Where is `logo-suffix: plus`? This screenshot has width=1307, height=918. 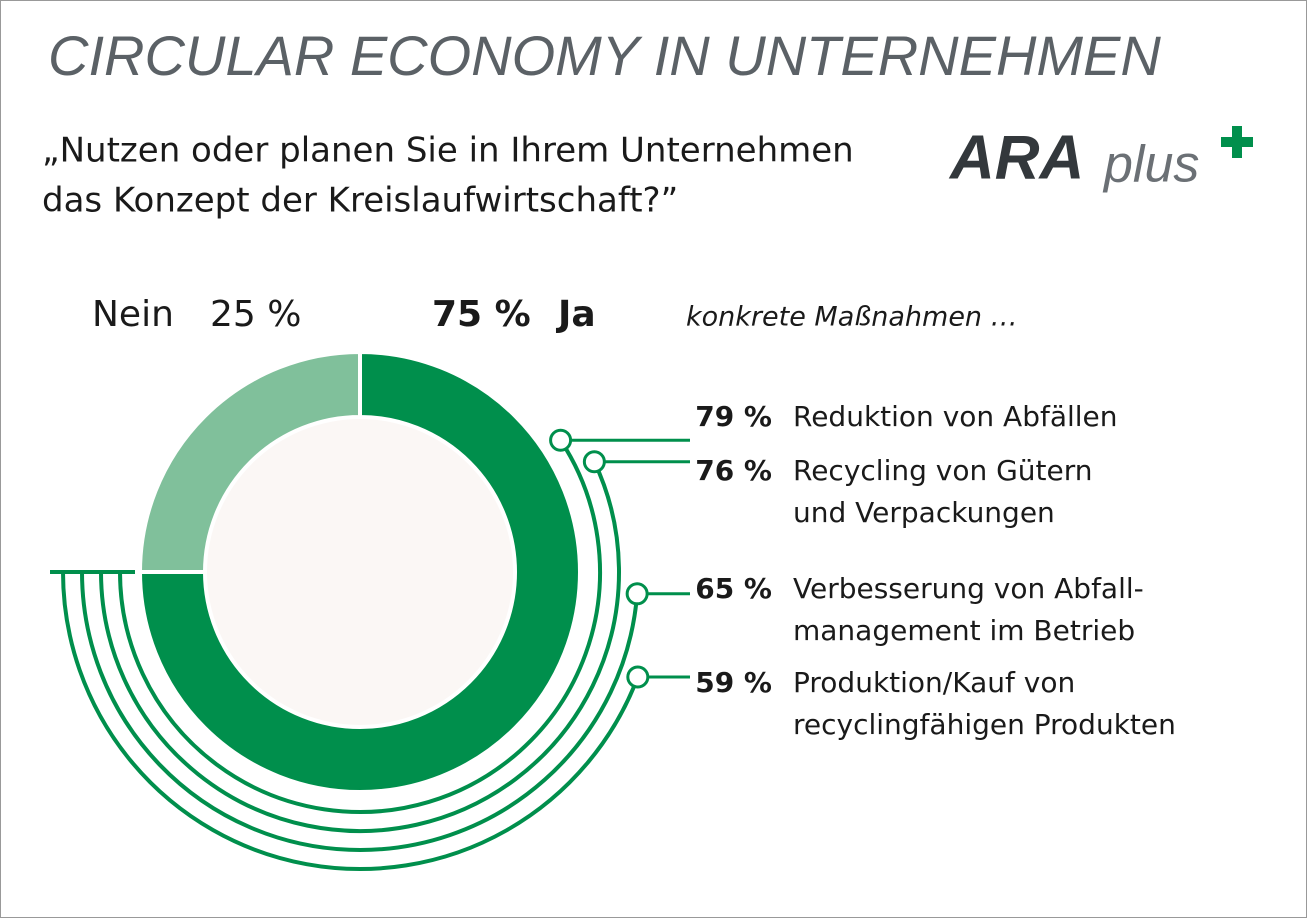
logo-suffix: plus is located at coordinates (1150, 165).